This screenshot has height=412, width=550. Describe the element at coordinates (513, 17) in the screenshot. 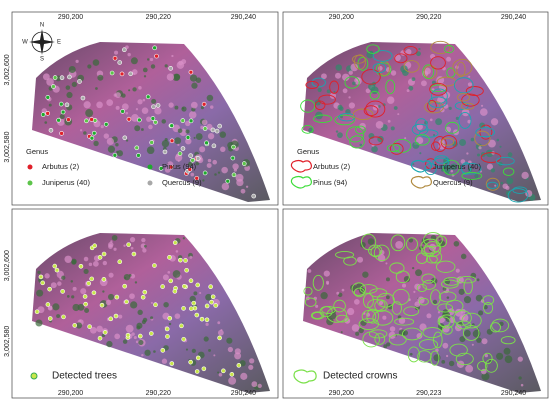

I see `x-coordinate-label: 290,240` at that location.